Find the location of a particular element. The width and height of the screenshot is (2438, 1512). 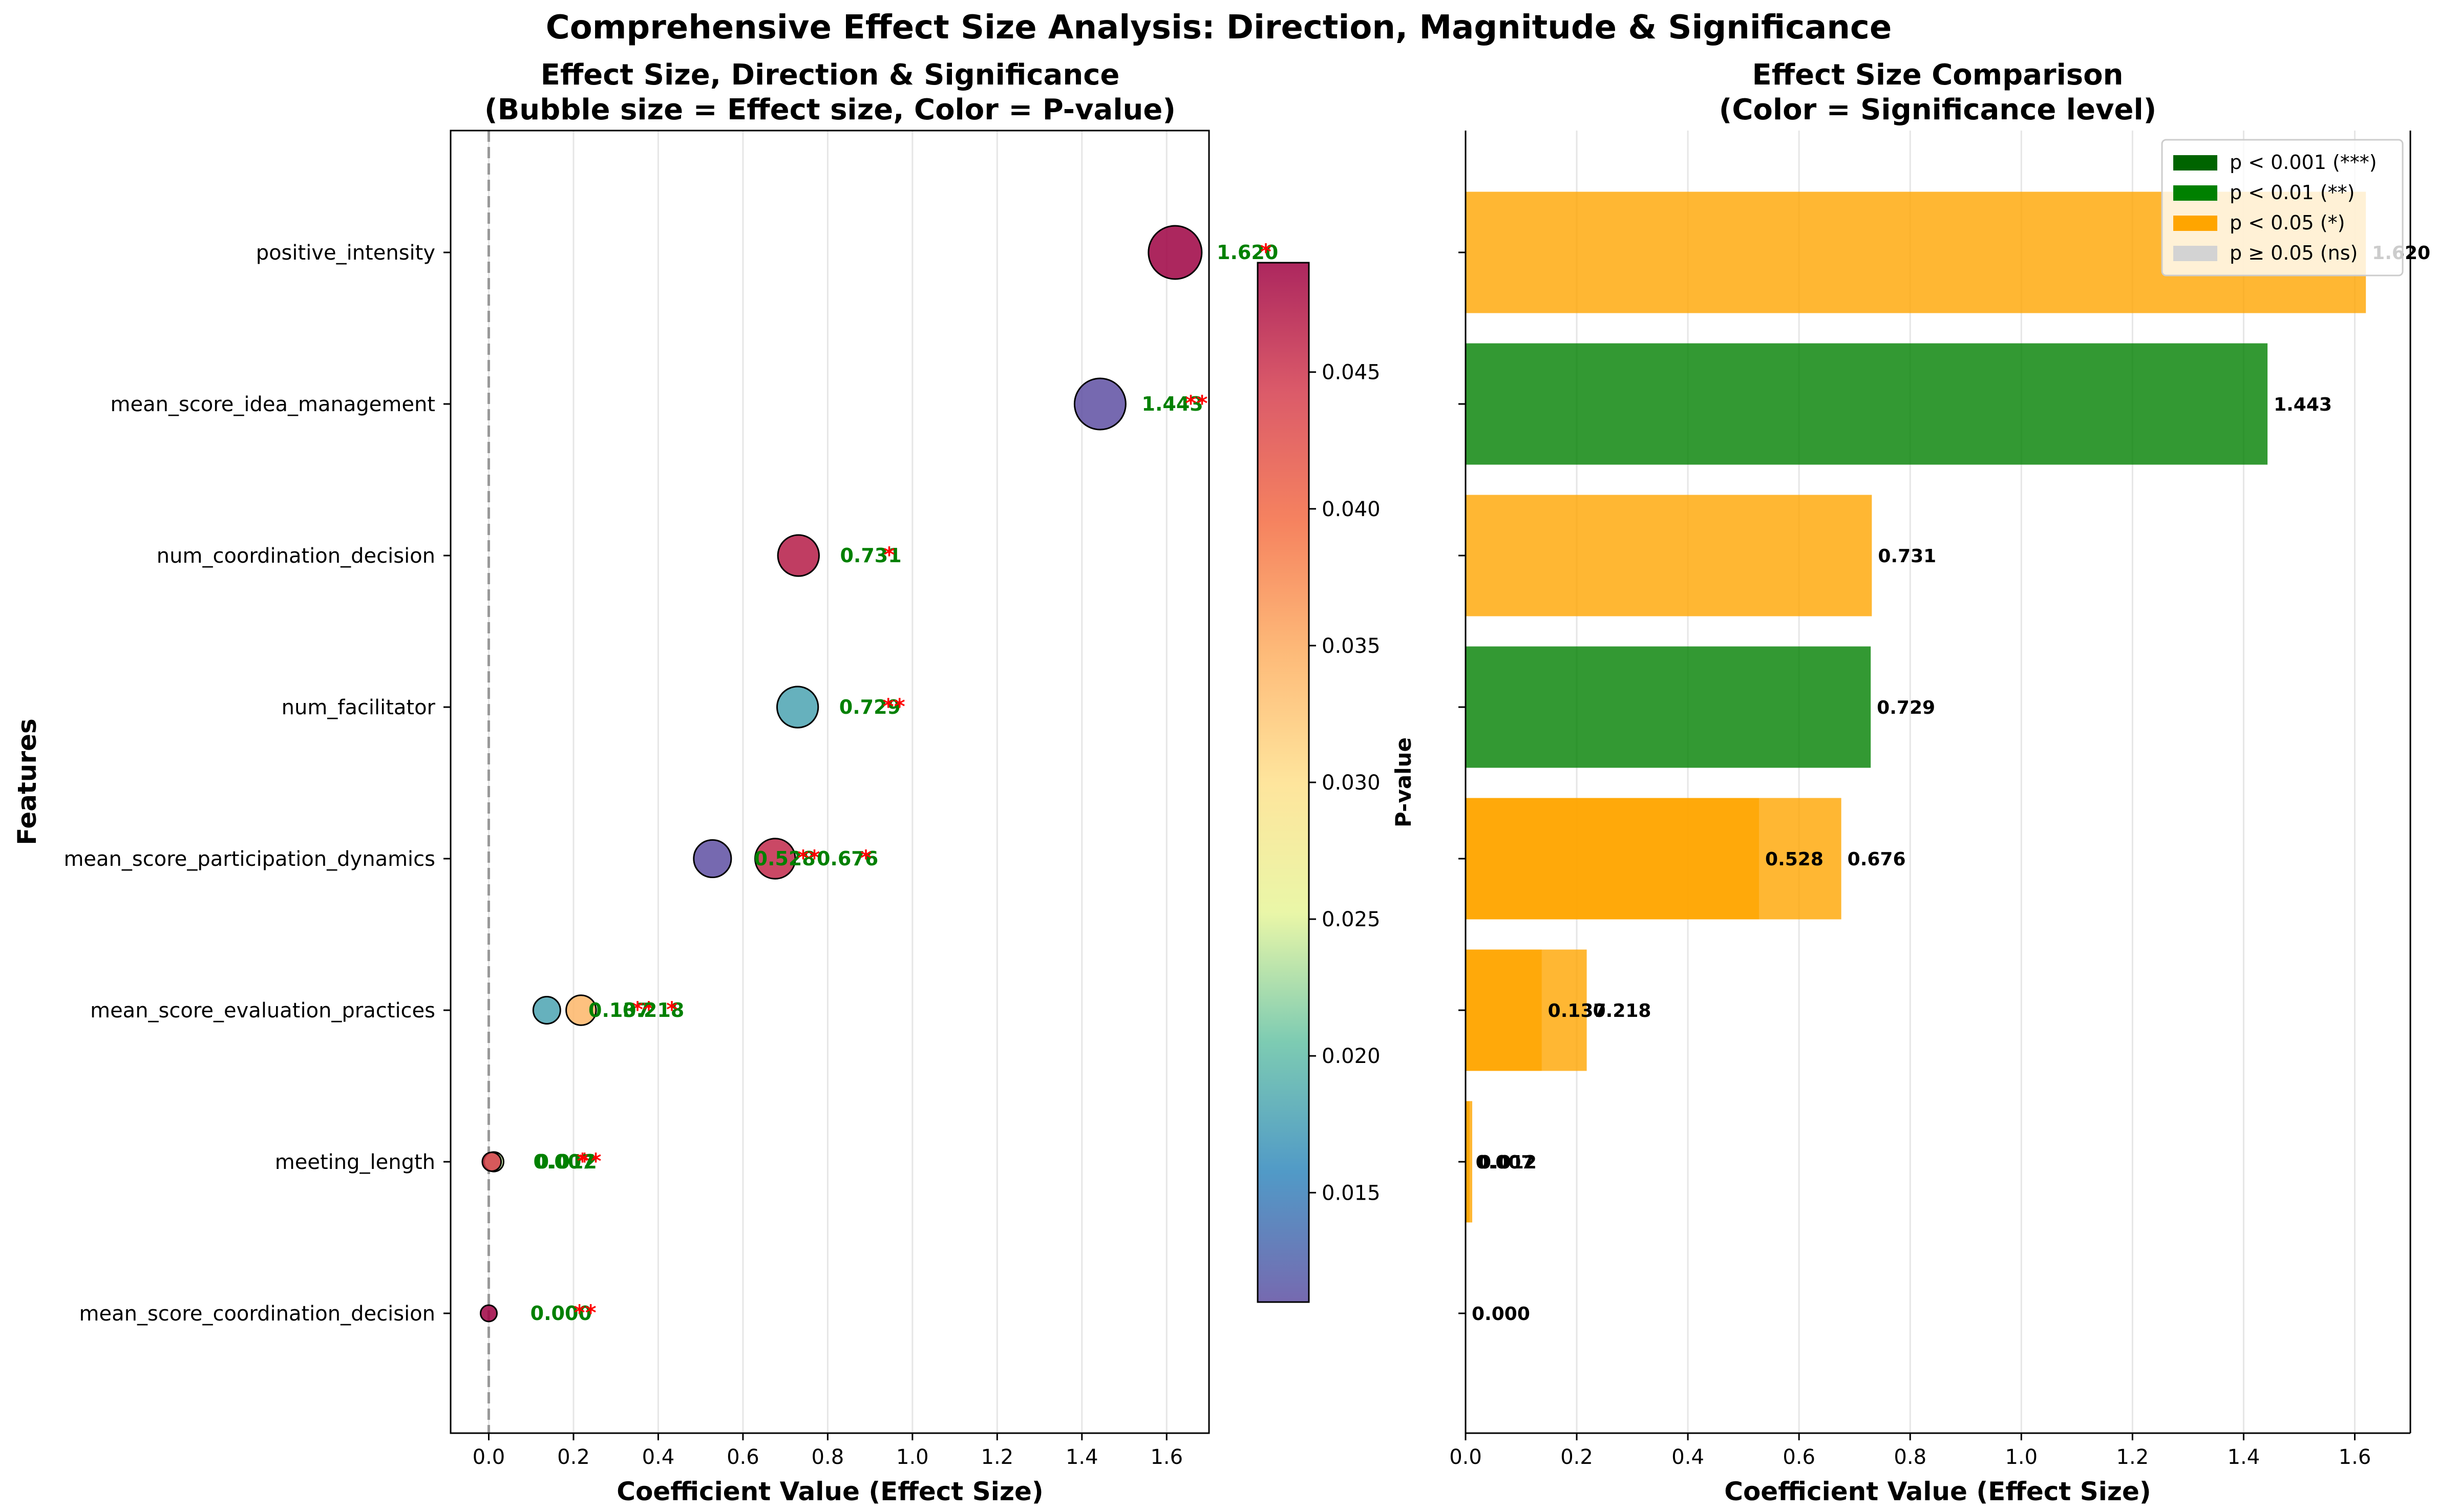

bar-value-label: 0.731 is located at coordinates (1907, 556).